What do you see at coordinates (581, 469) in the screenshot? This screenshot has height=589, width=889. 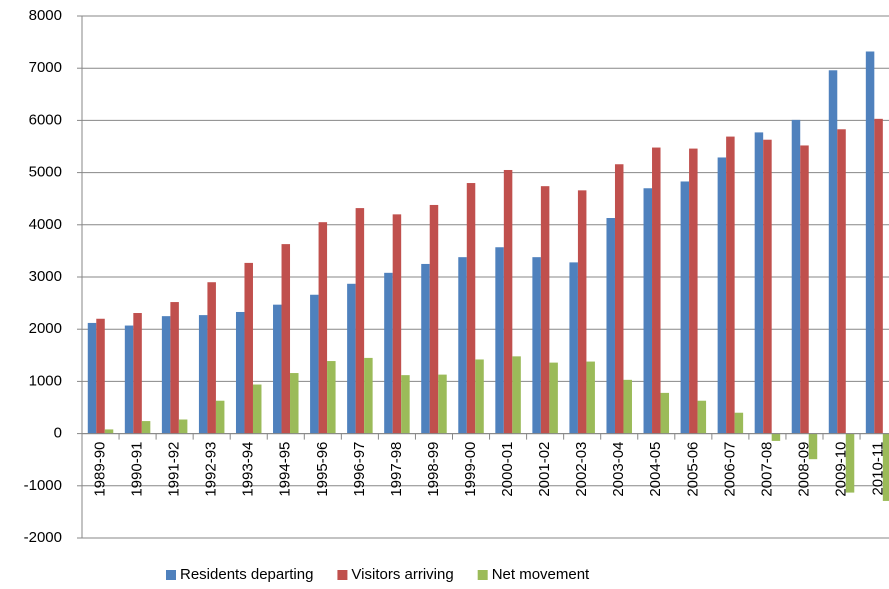 I see `x-tick-label: 2002-03` at bounding box center [581, 469].